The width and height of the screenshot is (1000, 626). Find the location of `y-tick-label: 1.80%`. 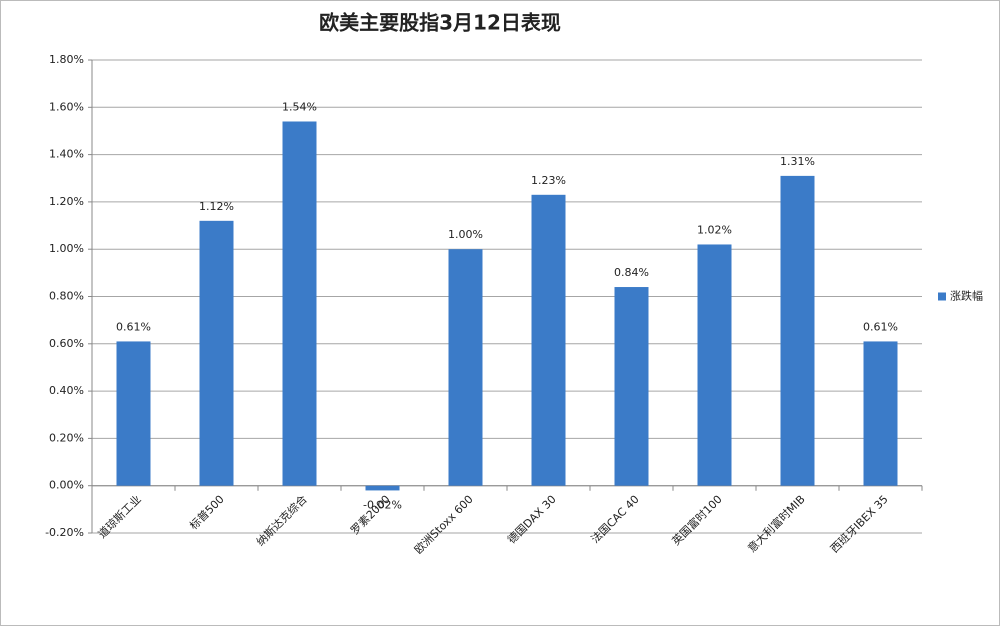

y-tick-label: 1.80% is located at coordinates (66, 59).